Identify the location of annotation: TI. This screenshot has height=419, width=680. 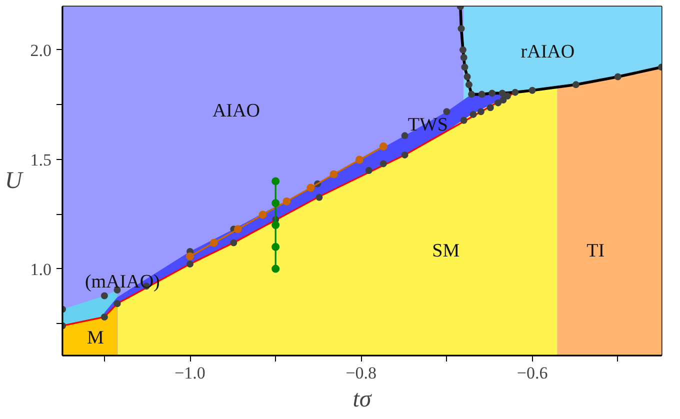
(595, 251).